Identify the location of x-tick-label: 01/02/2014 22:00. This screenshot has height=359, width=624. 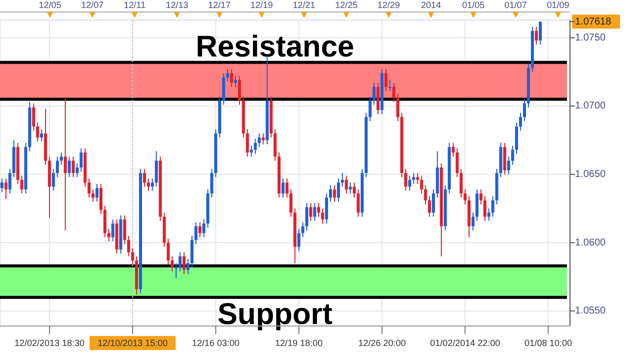
(465, 343).